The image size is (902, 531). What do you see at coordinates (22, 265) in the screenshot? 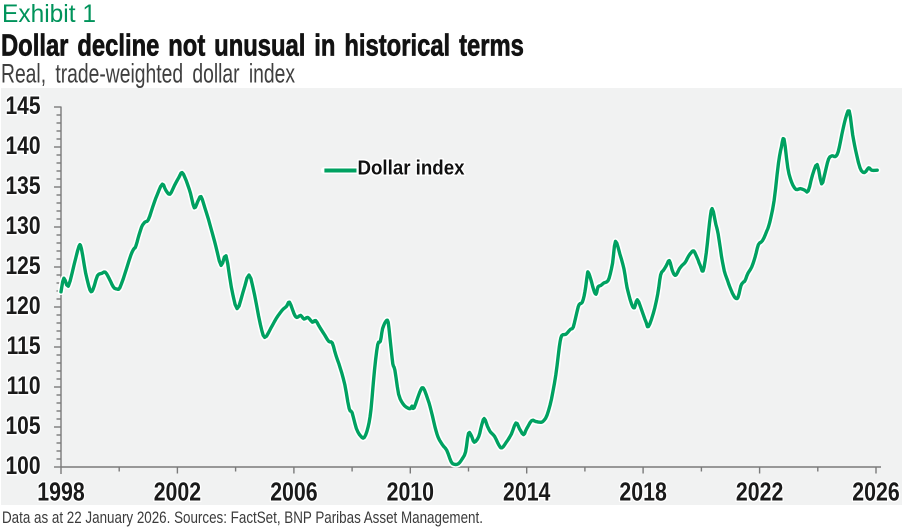
I see `svg-text: 125` at bounding box center [22, 265].